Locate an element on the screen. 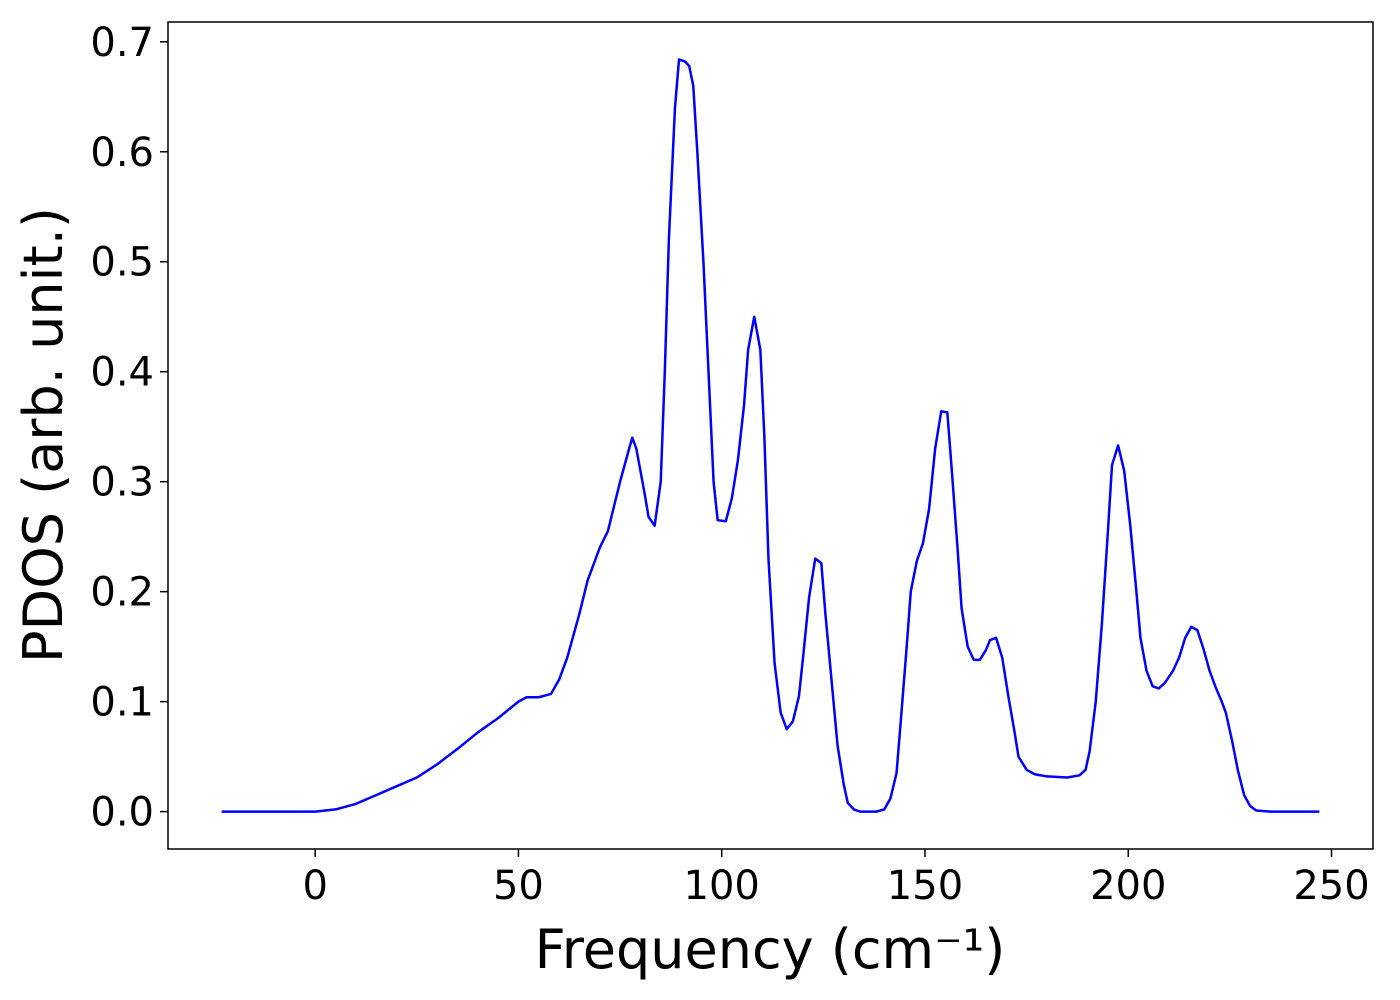 The width and height of the screenshot is (1400, 1000). y-axis-label: PDOS (arb. unit.) is located at coordinates (43, 435).